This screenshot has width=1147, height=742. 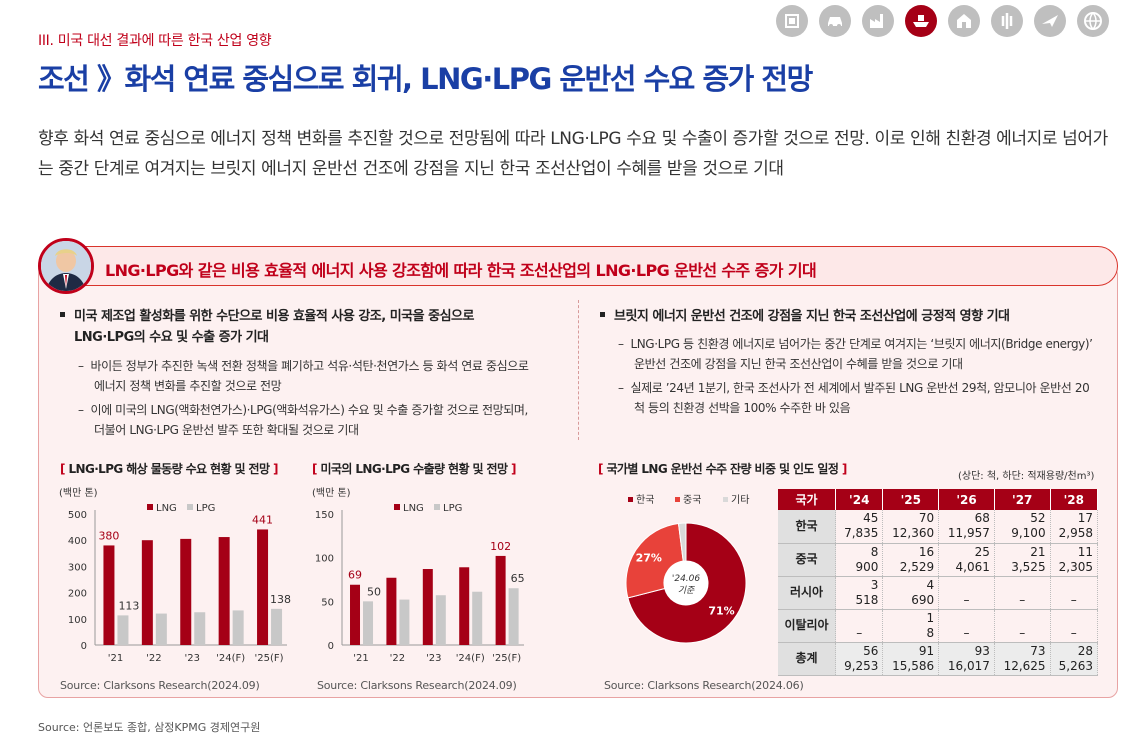 What do you see at coordinates (77, 515) in the screenshot?
I see `y-tick-label: 500` at bounding box center [77, 515].